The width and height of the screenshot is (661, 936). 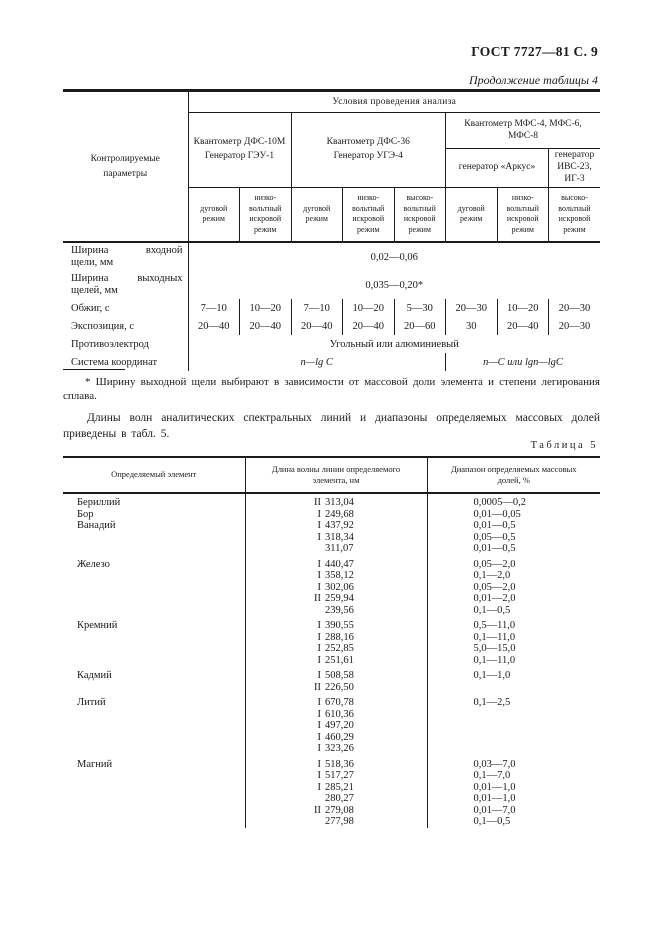 I want to click on wavelength-value: 259,94, so click(x=339, y=598).